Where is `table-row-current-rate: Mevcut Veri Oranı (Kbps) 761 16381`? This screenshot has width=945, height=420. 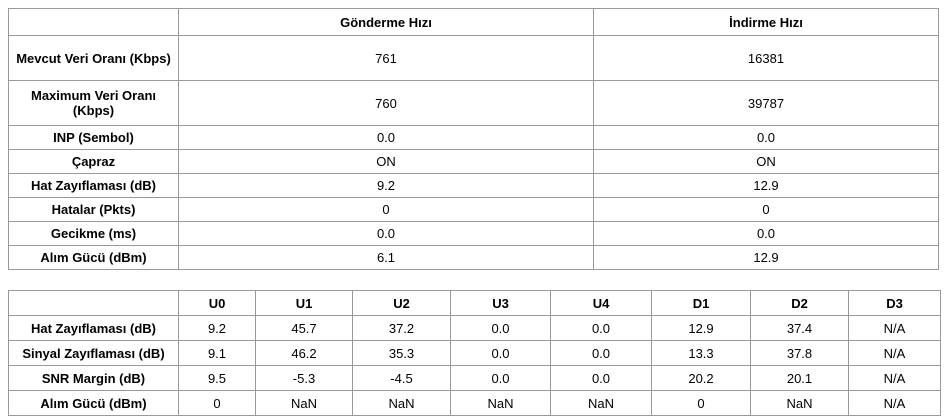 table-row-current-rate: Mevcut Veri Oranı (Kbps) 761 16381 is located at coordinates (473, 58).